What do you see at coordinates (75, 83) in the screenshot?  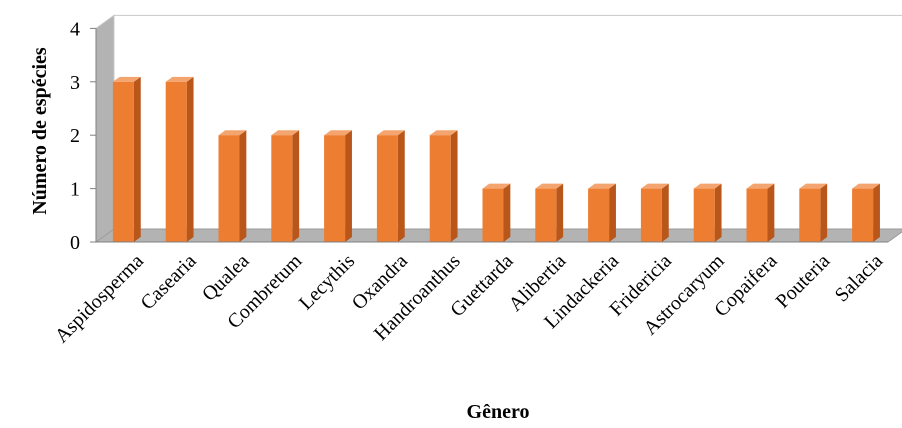 I see `y-tick-label: 3` at bounding box center [75, 83].